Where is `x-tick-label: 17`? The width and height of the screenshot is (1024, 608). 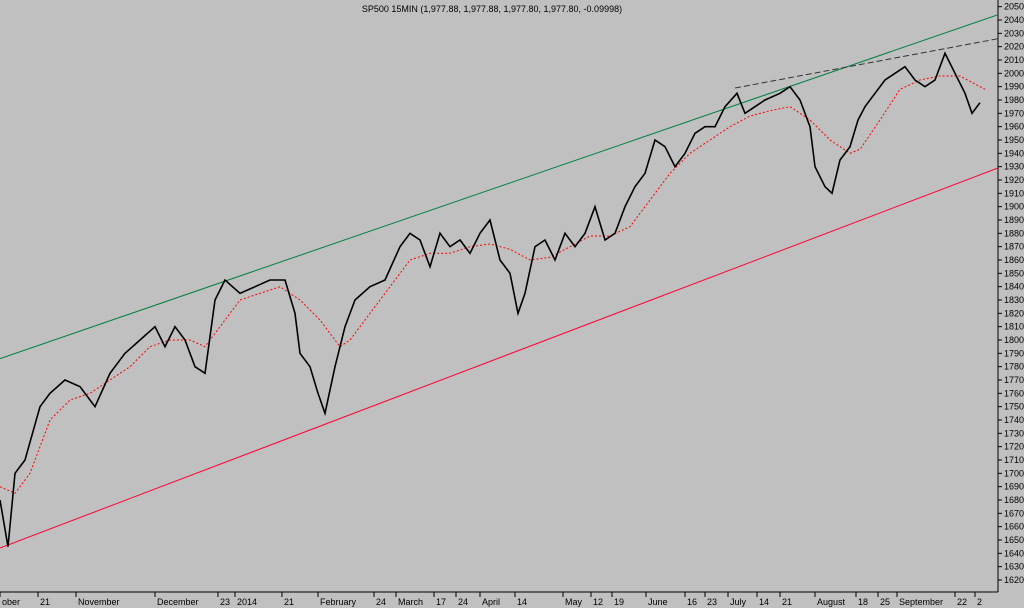 x-tick-label: 17 is located at coordinates (441, 602).